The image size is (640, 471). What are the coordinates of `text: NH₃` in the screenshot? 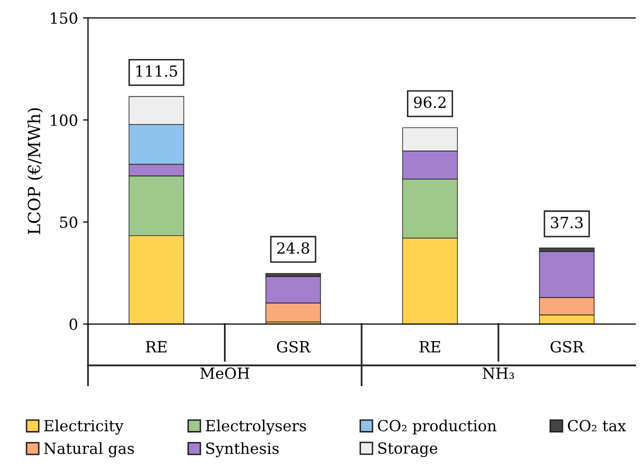 It's located at (498, 373).